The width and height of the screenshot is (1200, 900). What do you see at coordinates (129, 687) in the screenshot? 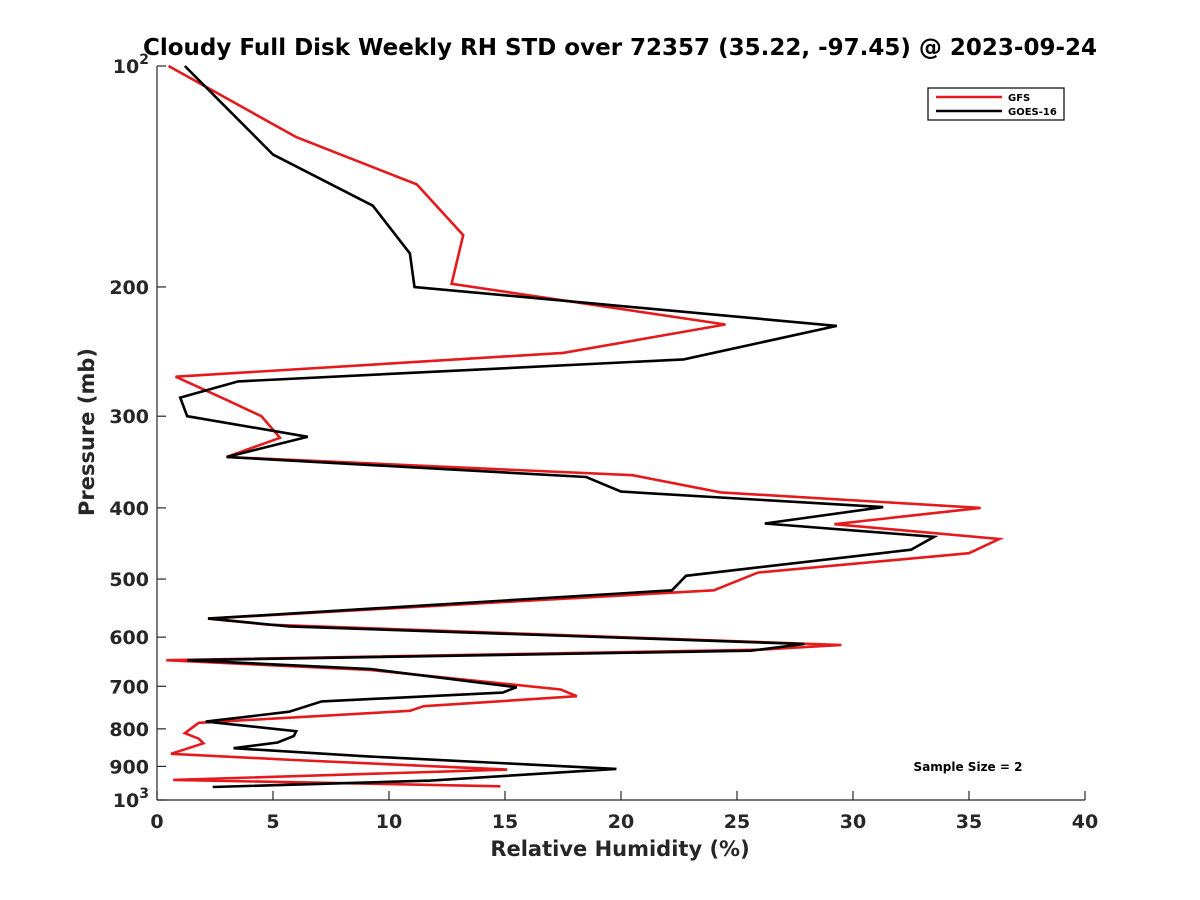
I see `y-tick-label: 700` at bounding box center [129, 687].